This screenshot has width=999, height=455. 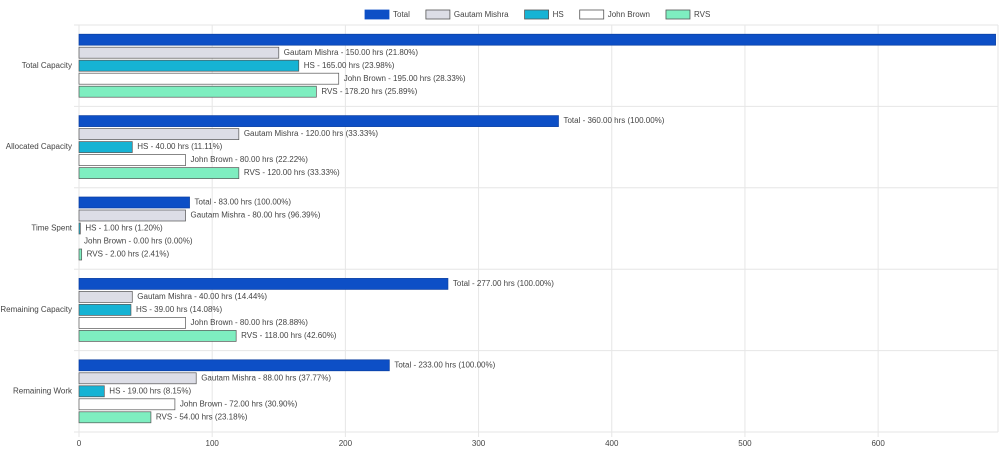 What do you see at coordinates (629, 14) in the screenshot?
I see `legend-label: John Brown` at bounding box center [629, 14].